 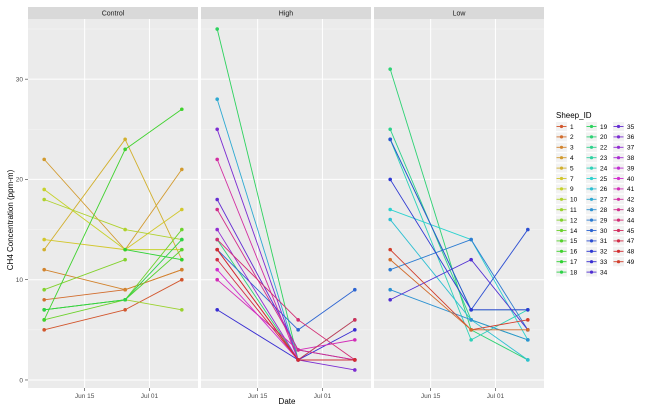 What do you see at coordinates (631, 148) in the screenshot?
I see `legend-label: 37` at bounding box center [631, 148].